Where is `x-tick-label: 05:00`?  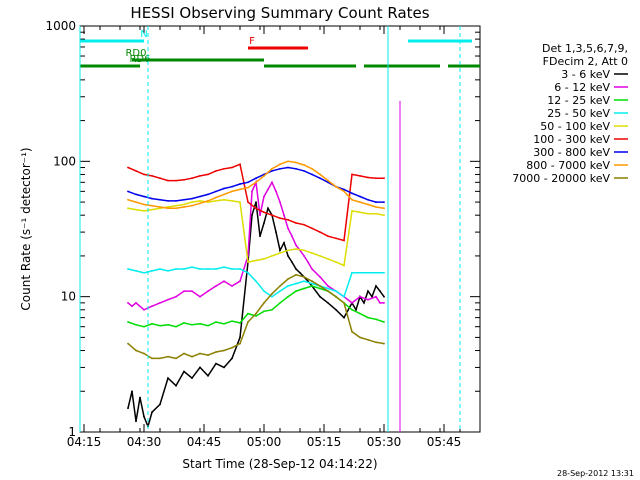
x-tick-label: 05:00 is located at coordinates (264, 442).